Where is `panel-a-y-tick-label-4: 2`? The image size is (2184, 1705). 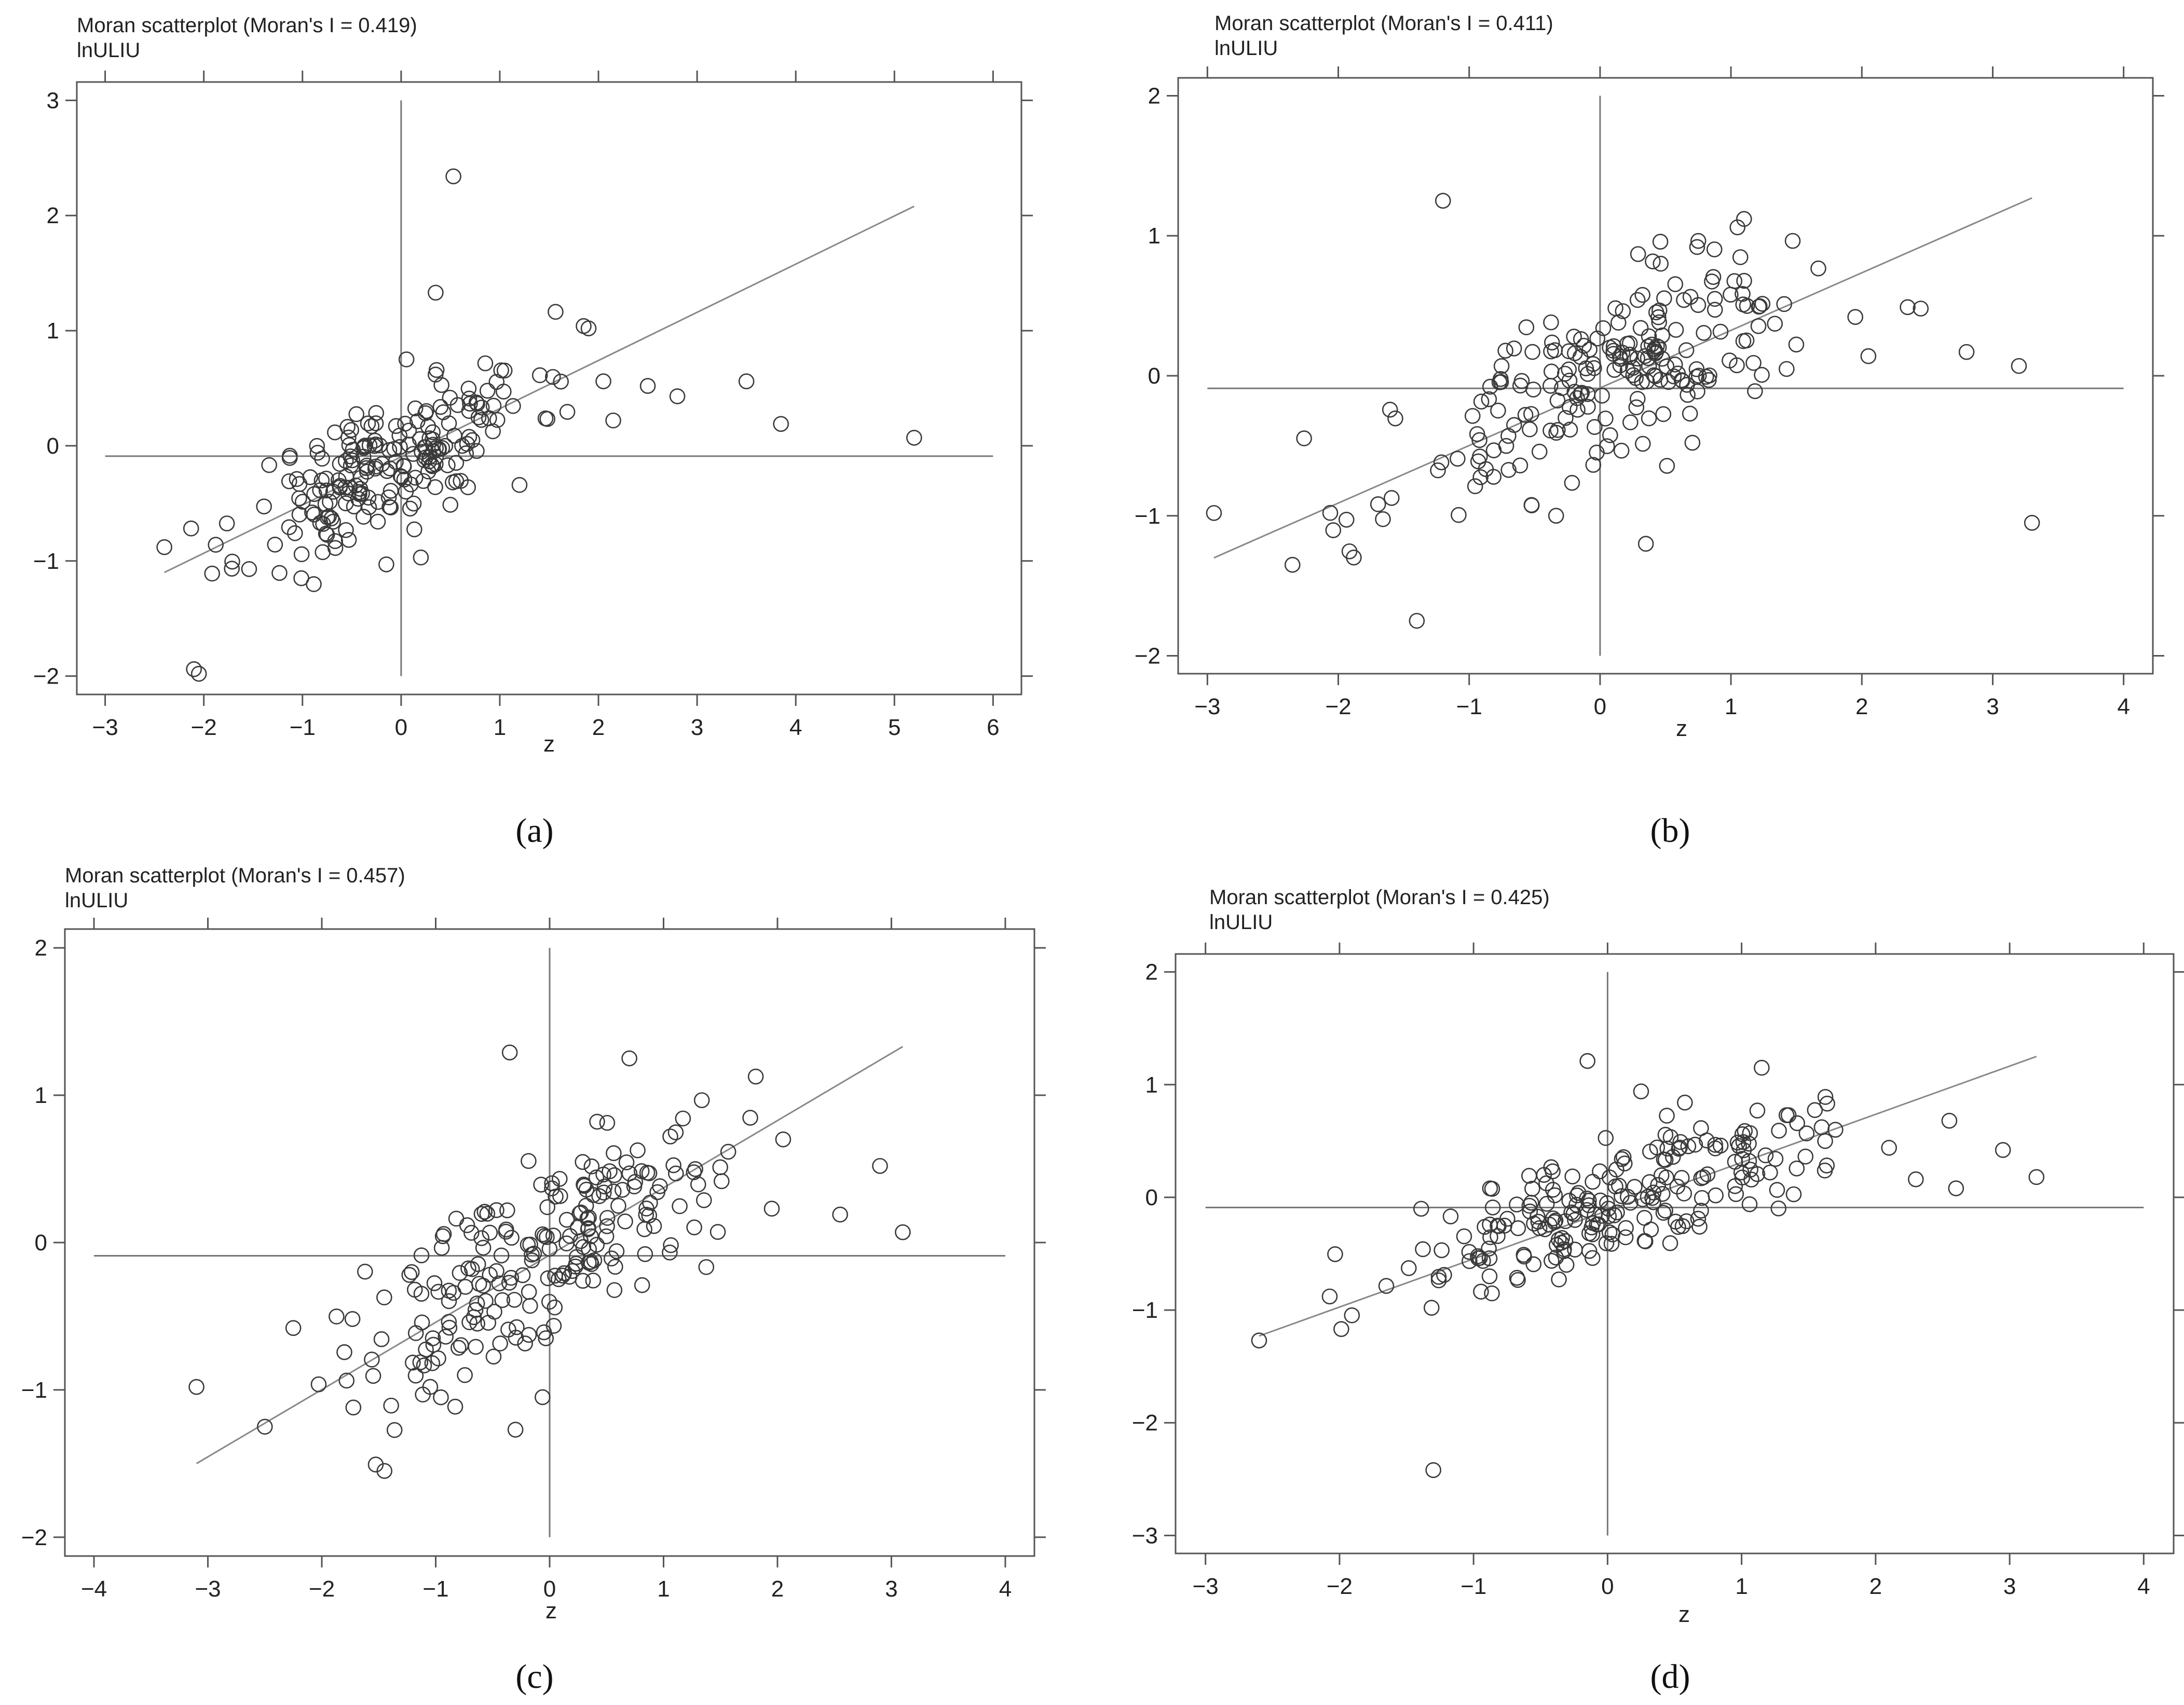 panel-a-y-tick-label-4: 2 is located at coordinates (53, 215).